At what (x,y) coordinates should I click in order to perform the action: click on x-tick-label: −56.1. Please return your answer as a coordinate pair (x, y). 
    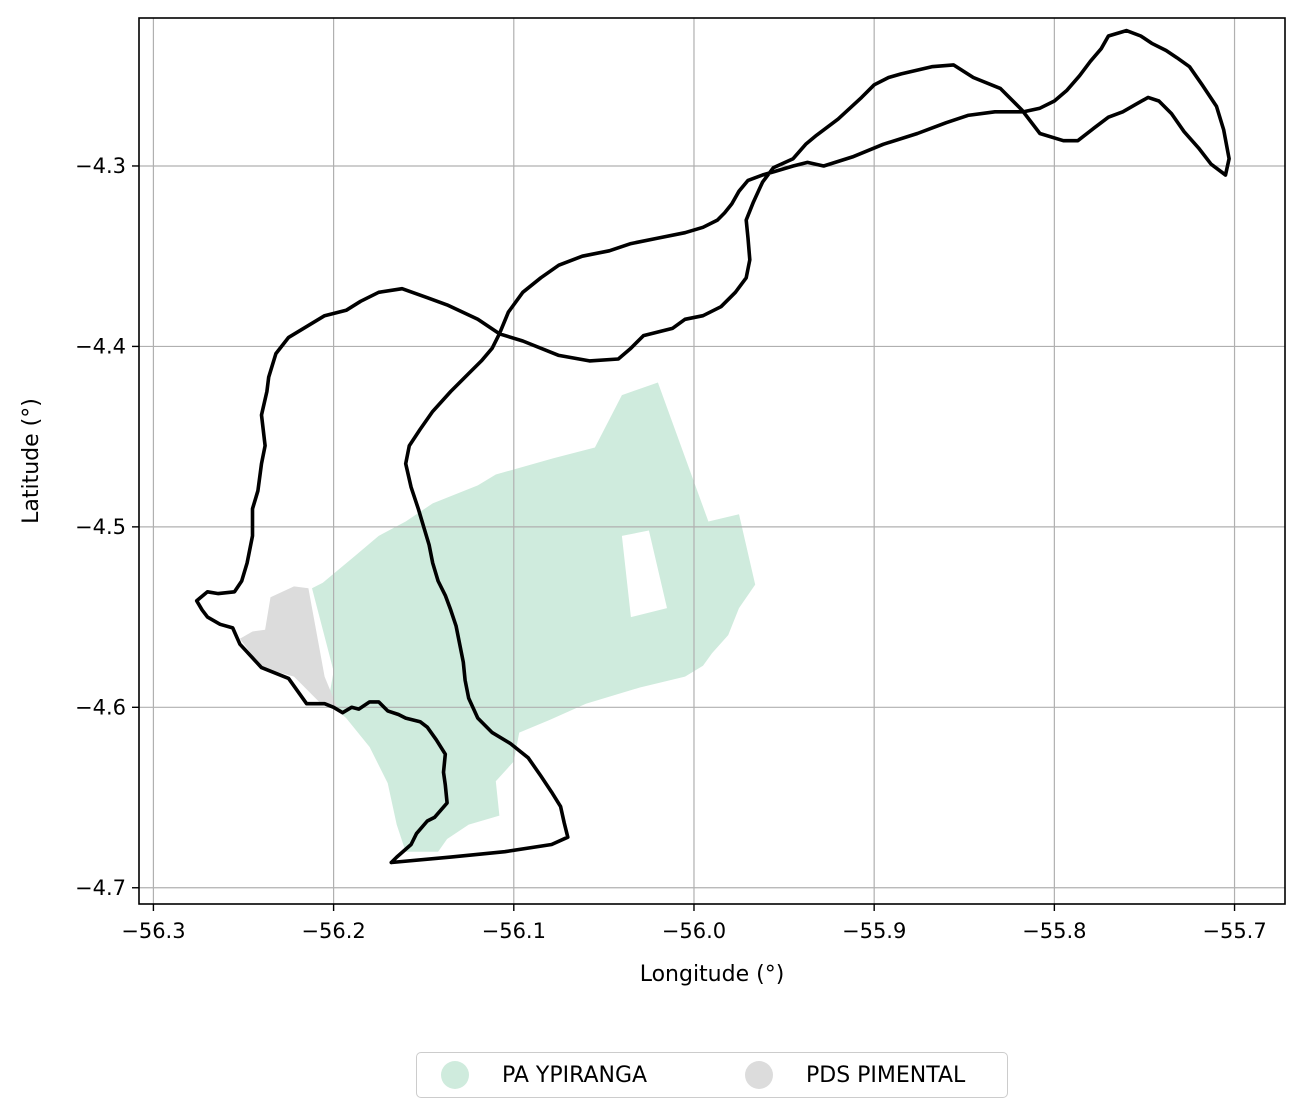
    Looking at the image, I should click on (514, 931).